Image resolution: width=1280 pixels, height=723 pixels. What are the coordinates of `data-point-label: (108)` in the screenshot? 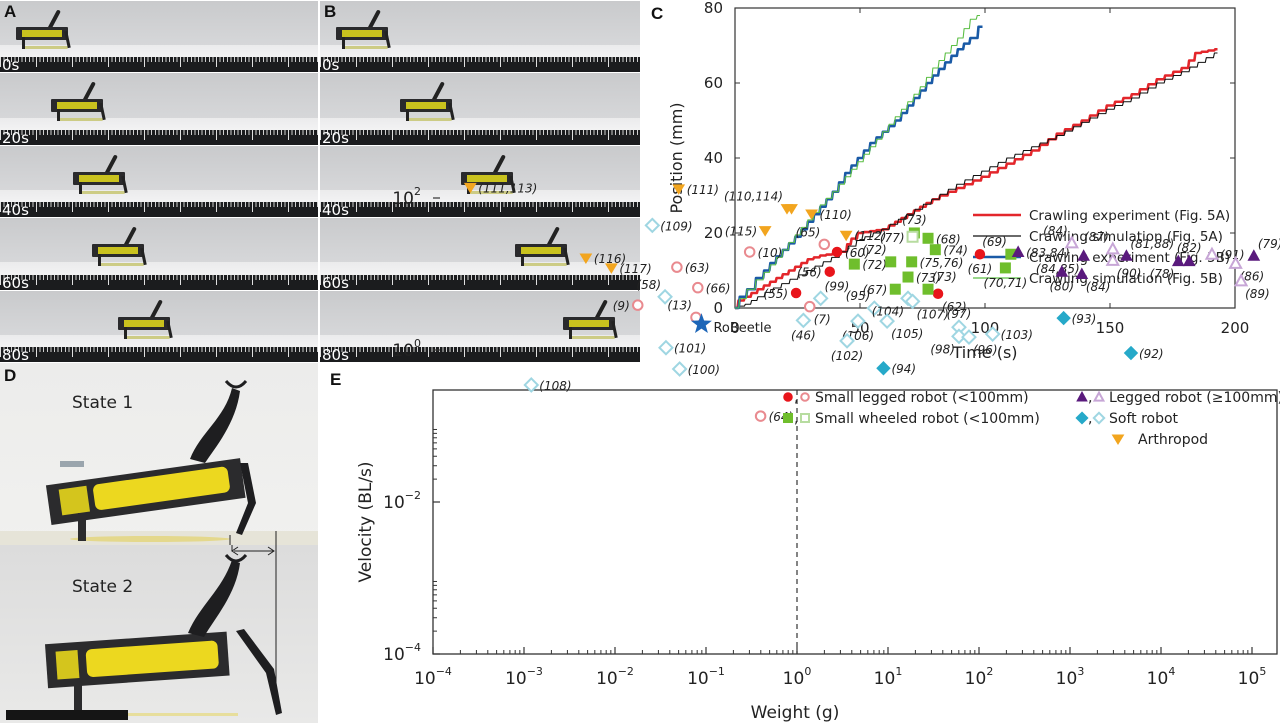 It's located at (555, 386).